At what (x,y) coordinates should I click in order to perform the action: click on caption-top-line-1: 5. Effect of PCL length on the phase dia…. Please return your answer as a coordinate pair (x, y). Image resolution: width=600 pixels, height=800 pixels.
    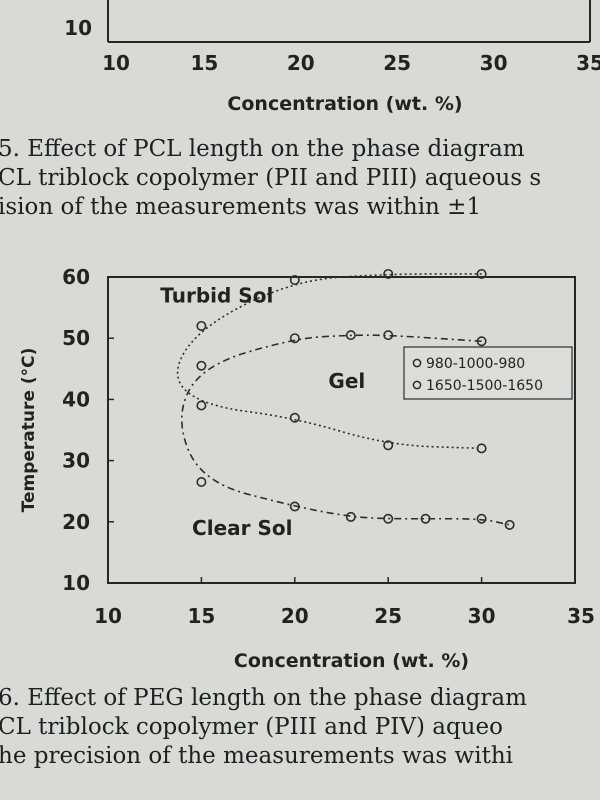
    Looking at the image, I should click on (262, 149).